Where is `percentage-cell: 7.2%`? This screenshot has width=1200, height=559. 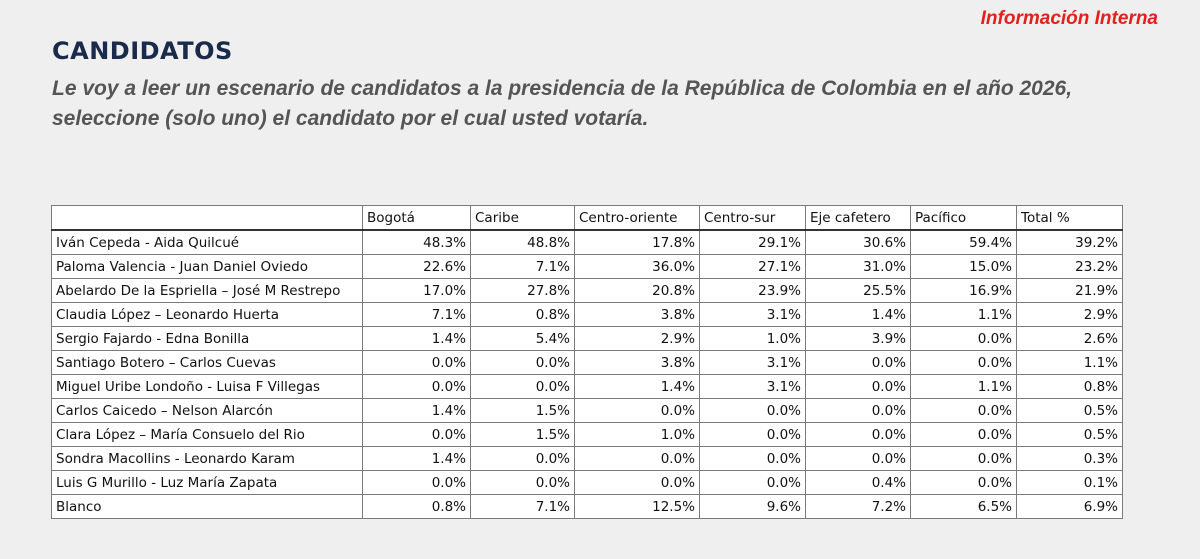 percentage-cell: 7.2% is located at coordinates (858, 506).